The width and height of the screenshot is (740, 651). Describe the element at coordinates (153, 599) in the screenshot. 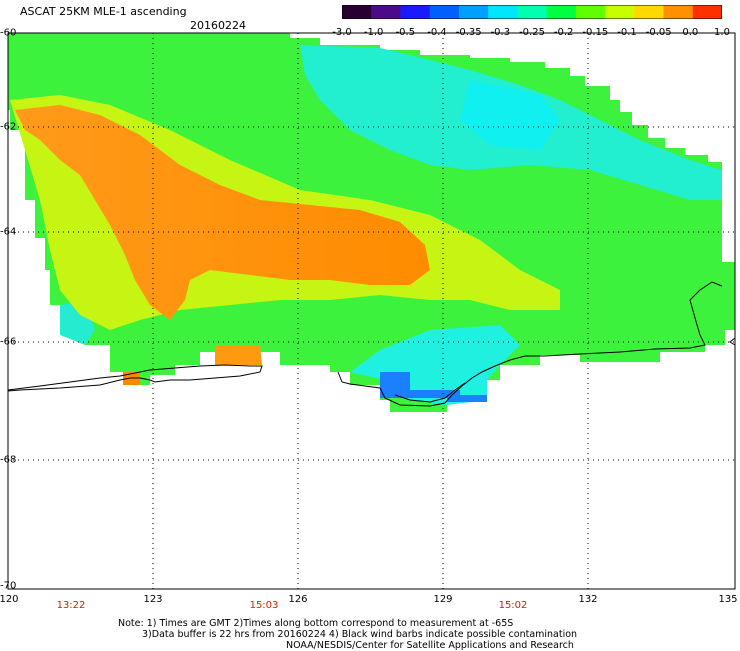

I see `lon-label-123: 123` at that location.